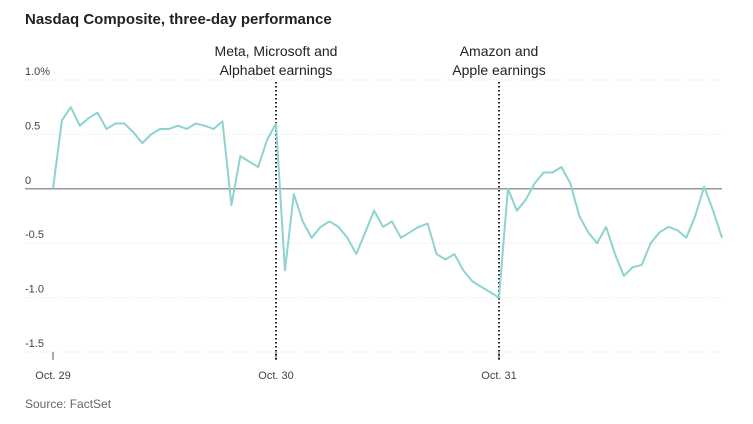  Describe the element at coordinates (37, 72) in the screenshot. I see `y-tick-label: 1.0%` at that location.